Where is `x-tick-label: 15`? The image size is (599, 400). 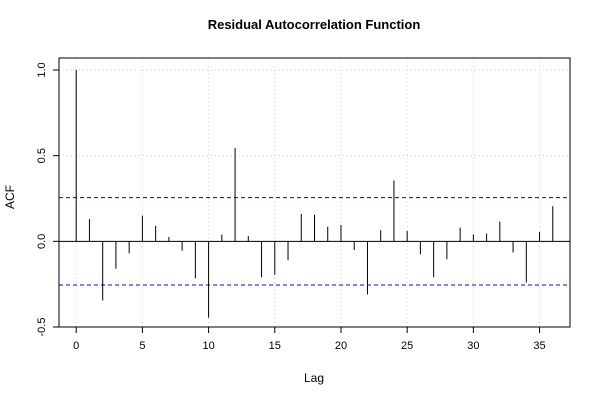
x-tick-label: 15 is located at coordinates (275, 346).